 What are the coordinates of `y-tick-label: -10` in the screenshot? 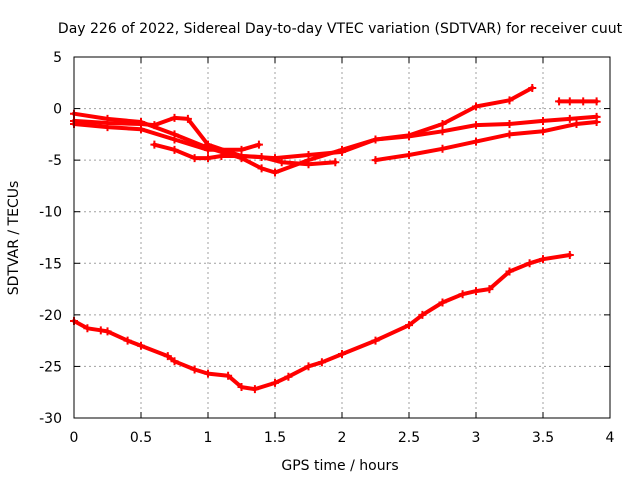 It's located at (50, 213).